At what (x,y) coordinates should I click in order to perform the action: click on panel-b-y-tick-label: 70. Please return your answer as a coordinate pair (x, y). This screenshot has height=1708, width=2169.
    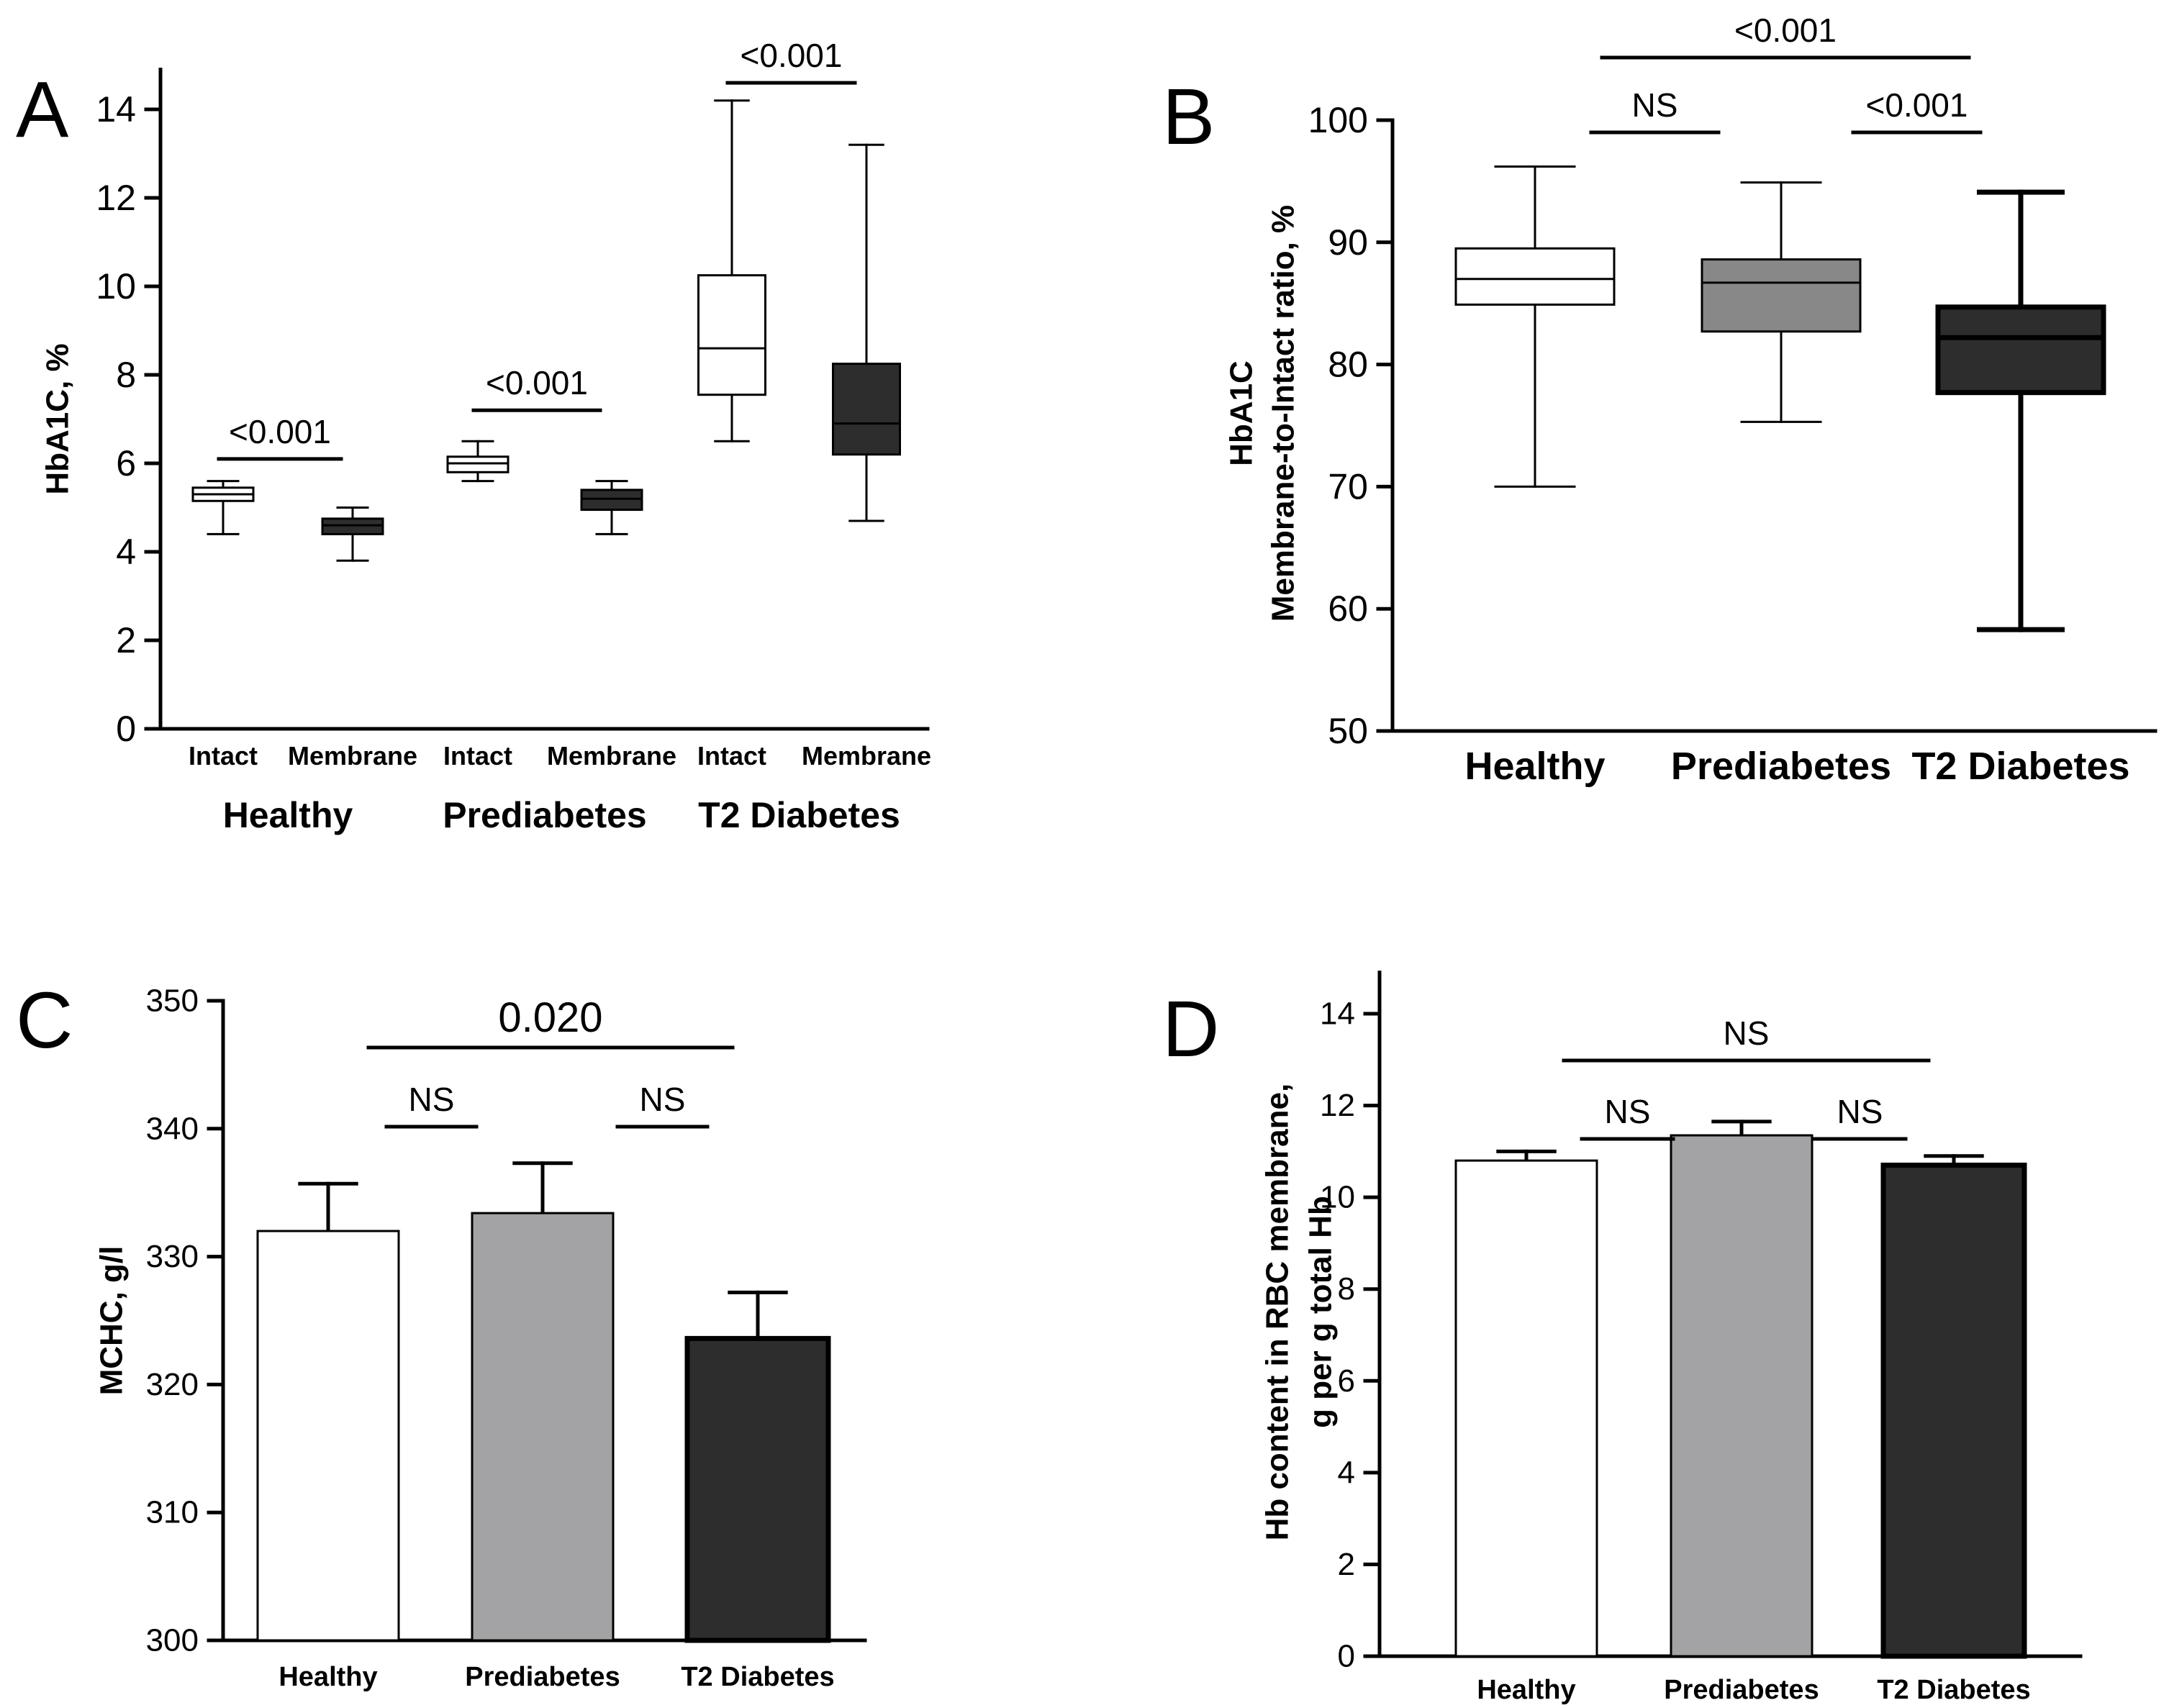
    Looking at the image, I should click on (1348, 486).